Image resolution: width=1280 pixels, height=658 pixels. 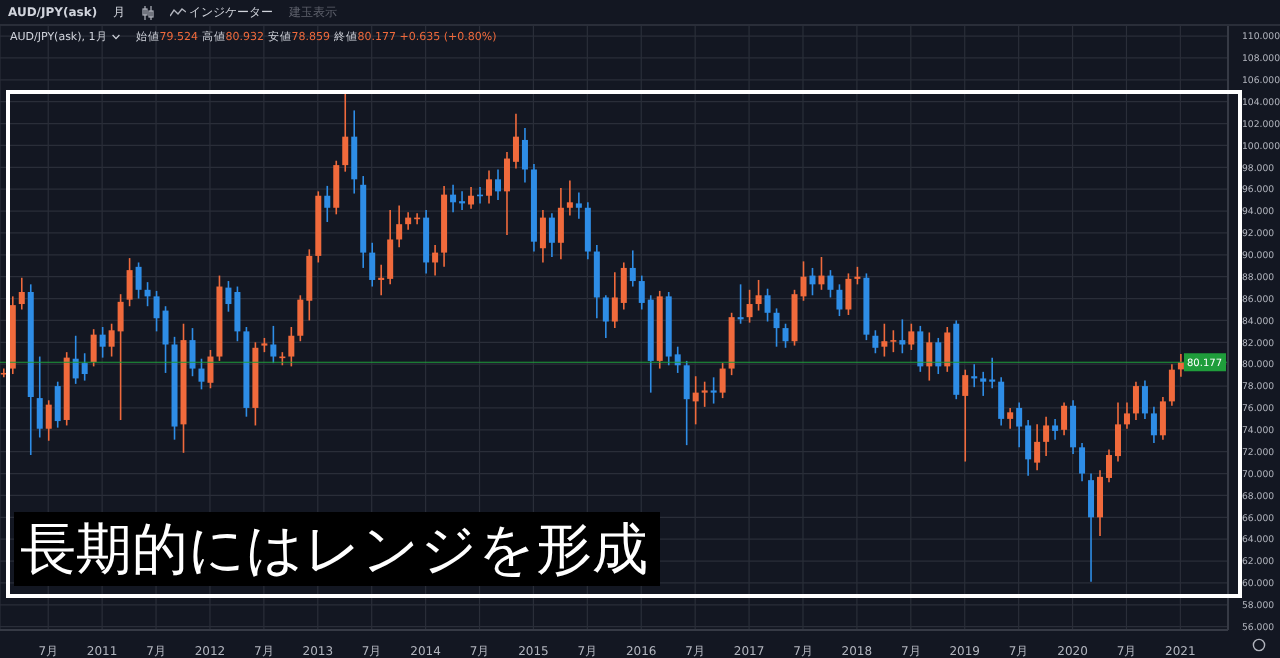 I want to click on annotation: 長期的にはレンジを形成, so click(x=337, y=549).